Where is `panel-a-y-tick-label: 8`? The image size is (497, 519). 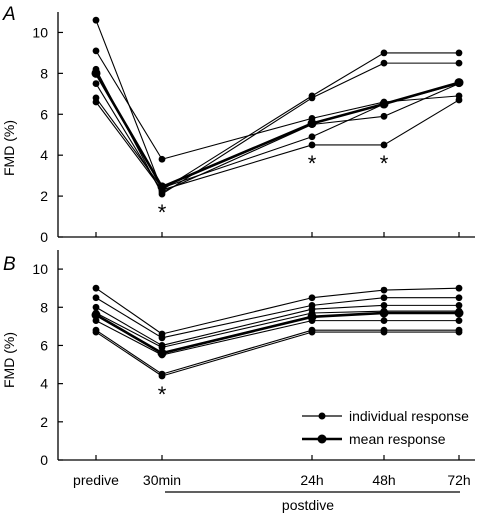 panel-a-y-tick-label: 8 is located at coordinates (44, 73).